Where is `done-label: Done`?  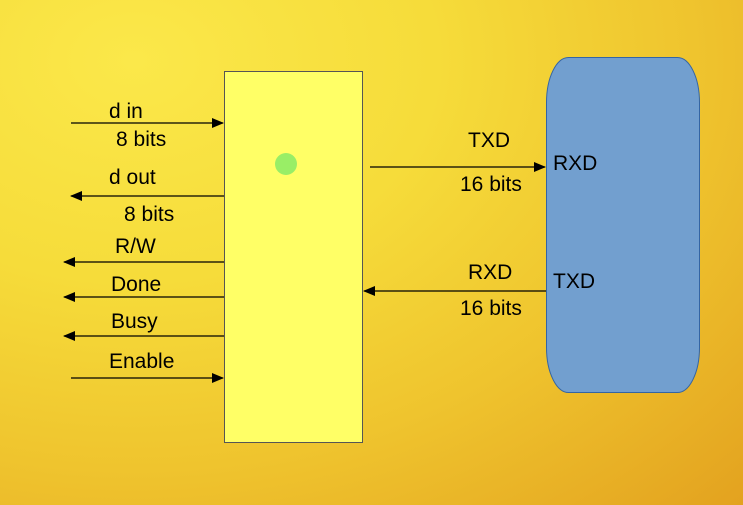
done-label: Done is located at coordinates (136, 284).